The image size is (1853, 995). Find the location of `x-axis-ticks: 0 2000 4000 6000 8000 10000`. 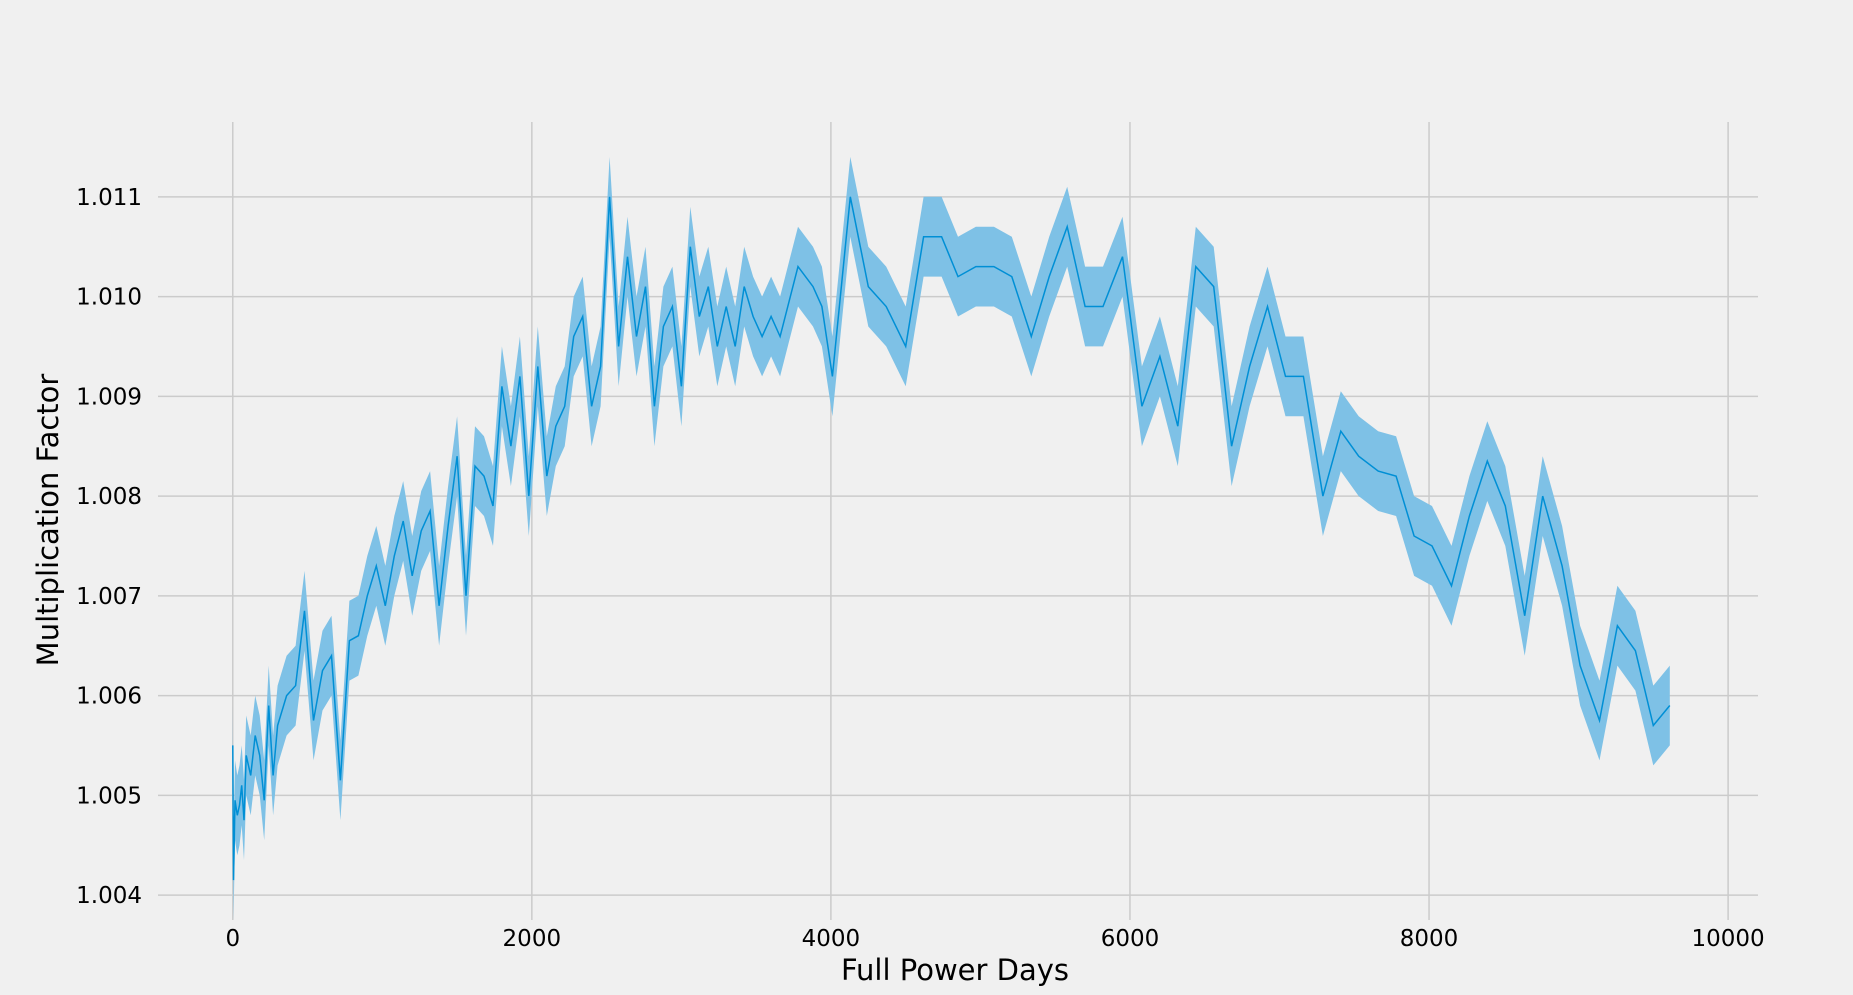

x-axis-ticks: 0 2000 4000 6000 8000 10000 is located at coordinates (994, 939).